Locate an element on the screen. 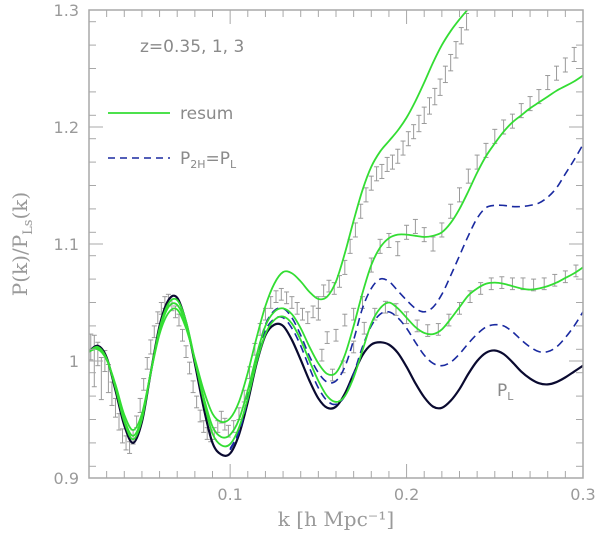 Image resolution: width=600 pixels, height=534 pixels. y-tick-label: 1.3 is located at coordinates (66, 10).